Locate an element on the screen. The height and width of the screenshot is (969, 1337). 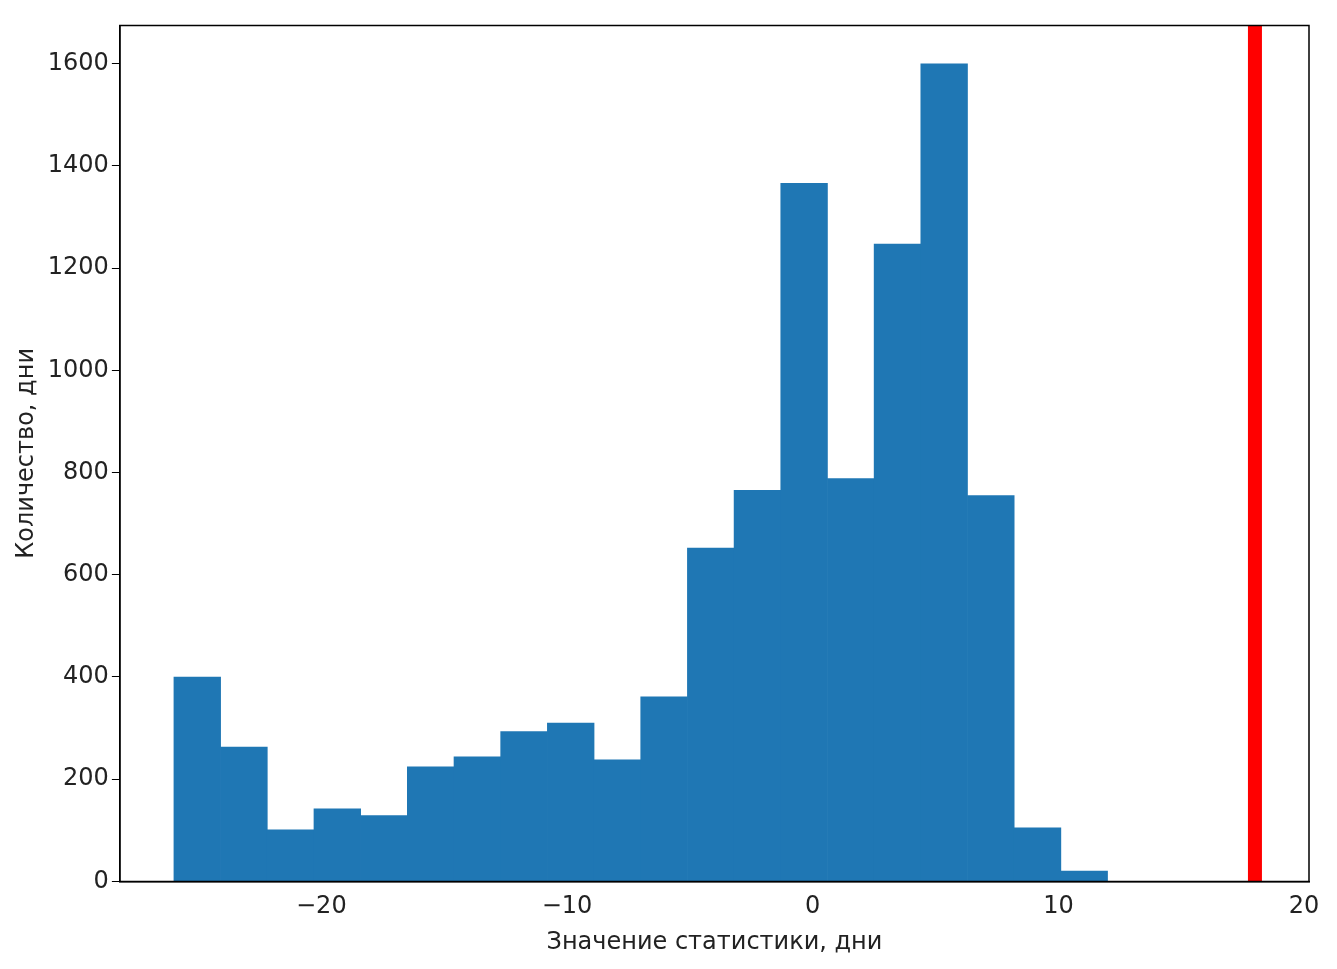
x-tick-label: 0 is located at coordinates (813, 905).